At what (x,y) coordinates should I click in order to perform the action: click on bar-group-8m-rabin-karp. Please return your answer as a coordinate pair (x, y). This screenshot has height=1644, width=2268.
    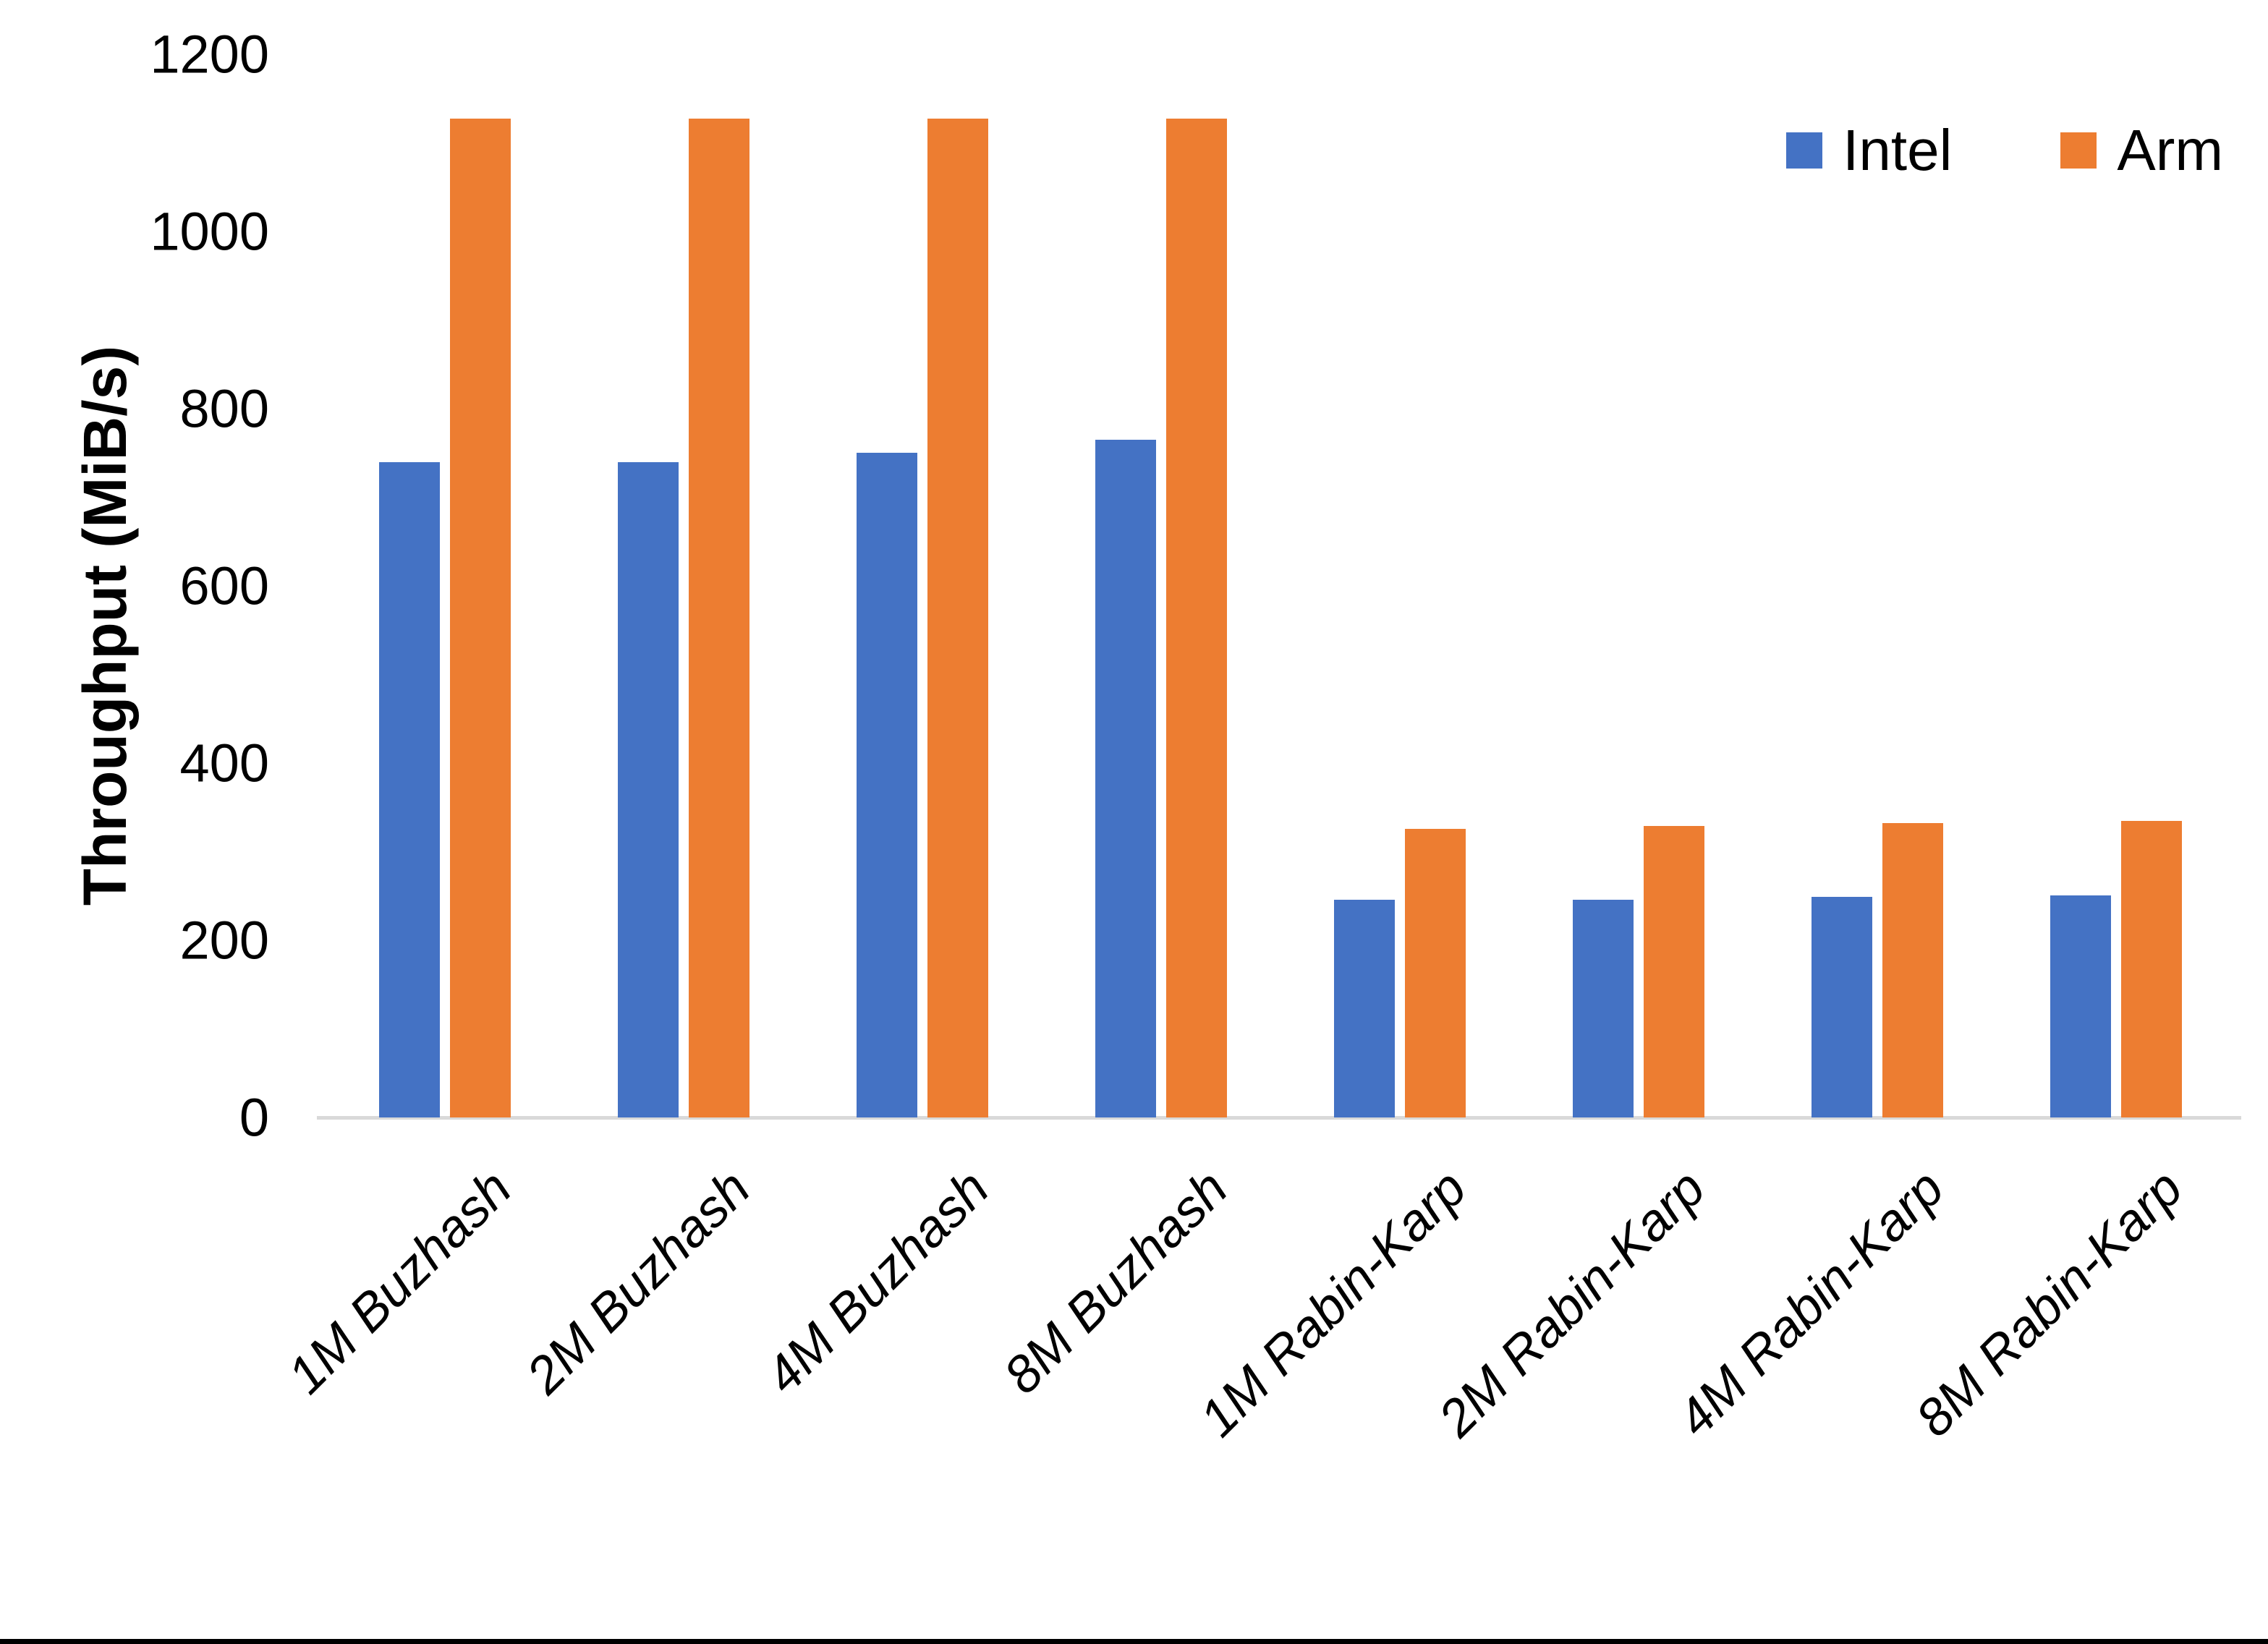
    Looking at the image, I should click on (2116, 585).